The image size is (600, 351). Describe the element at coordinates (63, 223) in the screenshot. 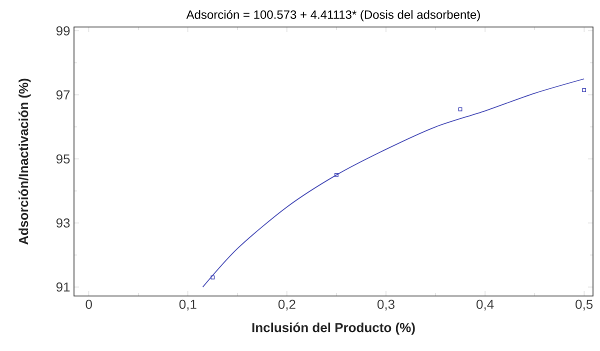

I see `y-tick-label: 93` at that location.